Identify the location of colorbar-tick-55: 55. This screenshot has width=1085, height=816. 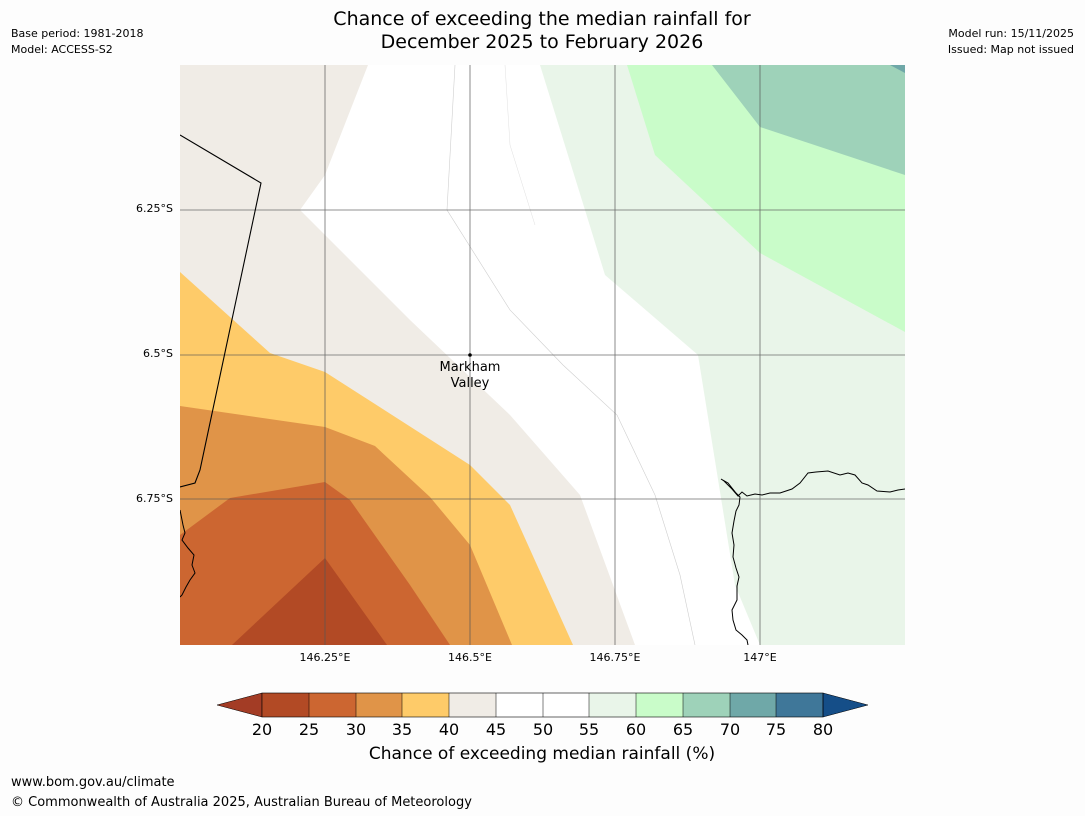
(589, 729).